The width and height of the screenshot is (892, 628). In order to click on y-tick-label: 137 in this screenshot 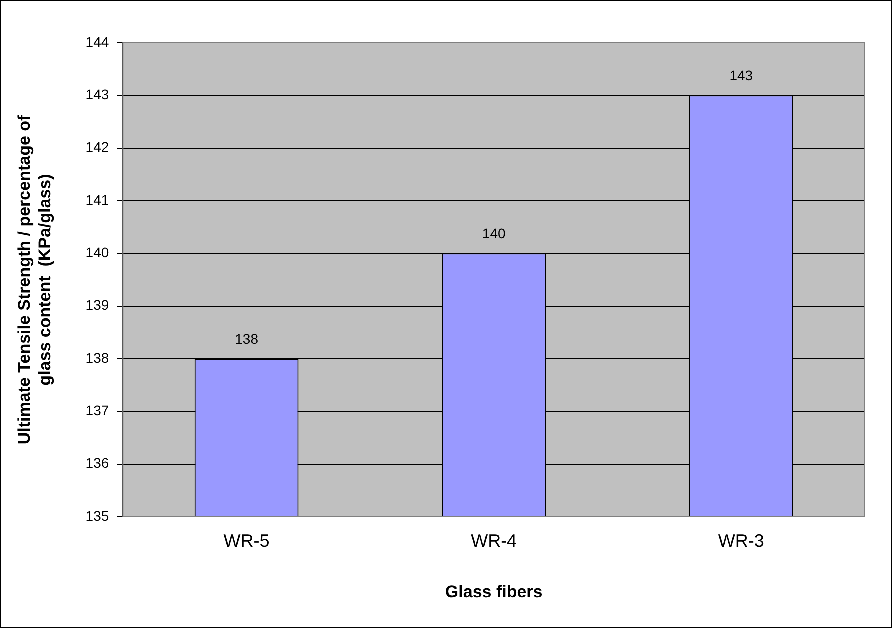, I will do `click(98, 410)`.